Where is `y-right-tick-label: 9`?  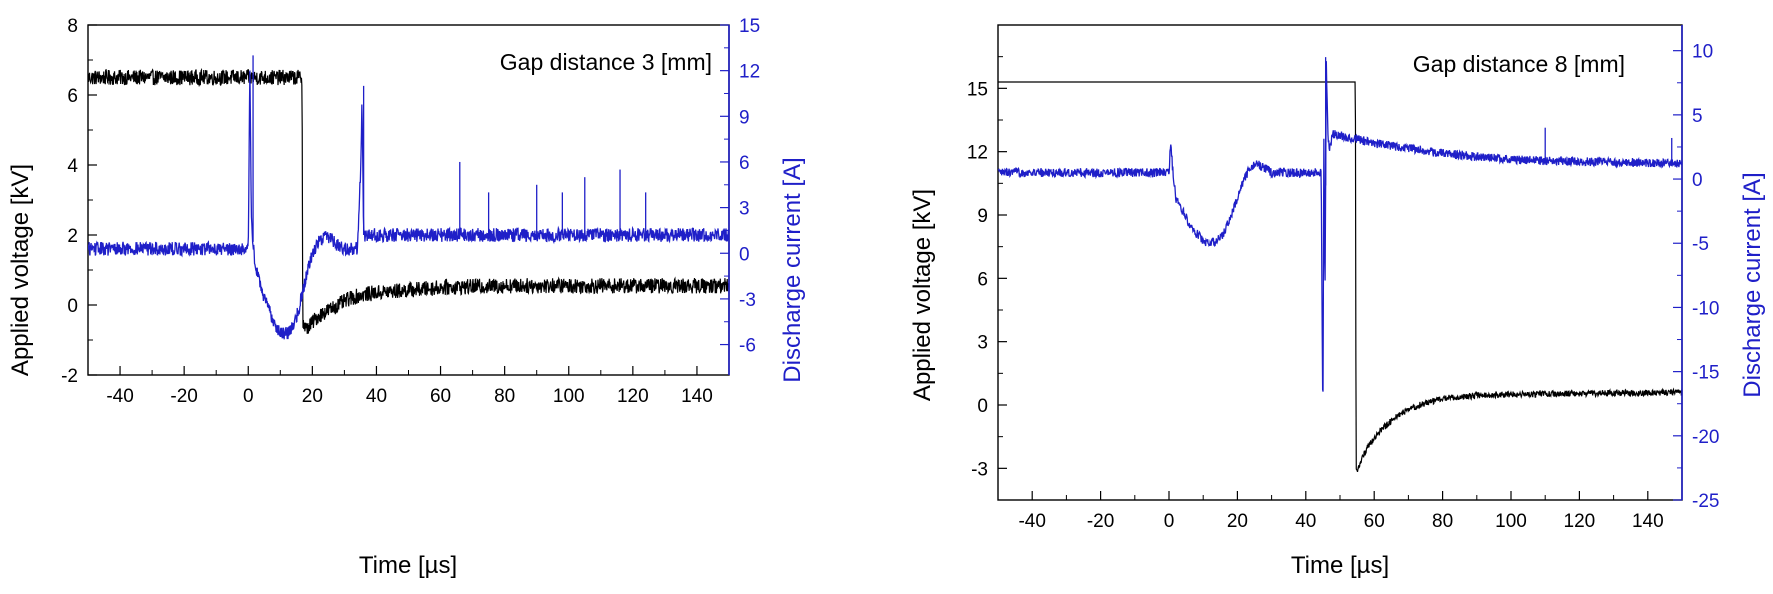
y-right-tick-label: 9 is located at coordinates (744, 117).